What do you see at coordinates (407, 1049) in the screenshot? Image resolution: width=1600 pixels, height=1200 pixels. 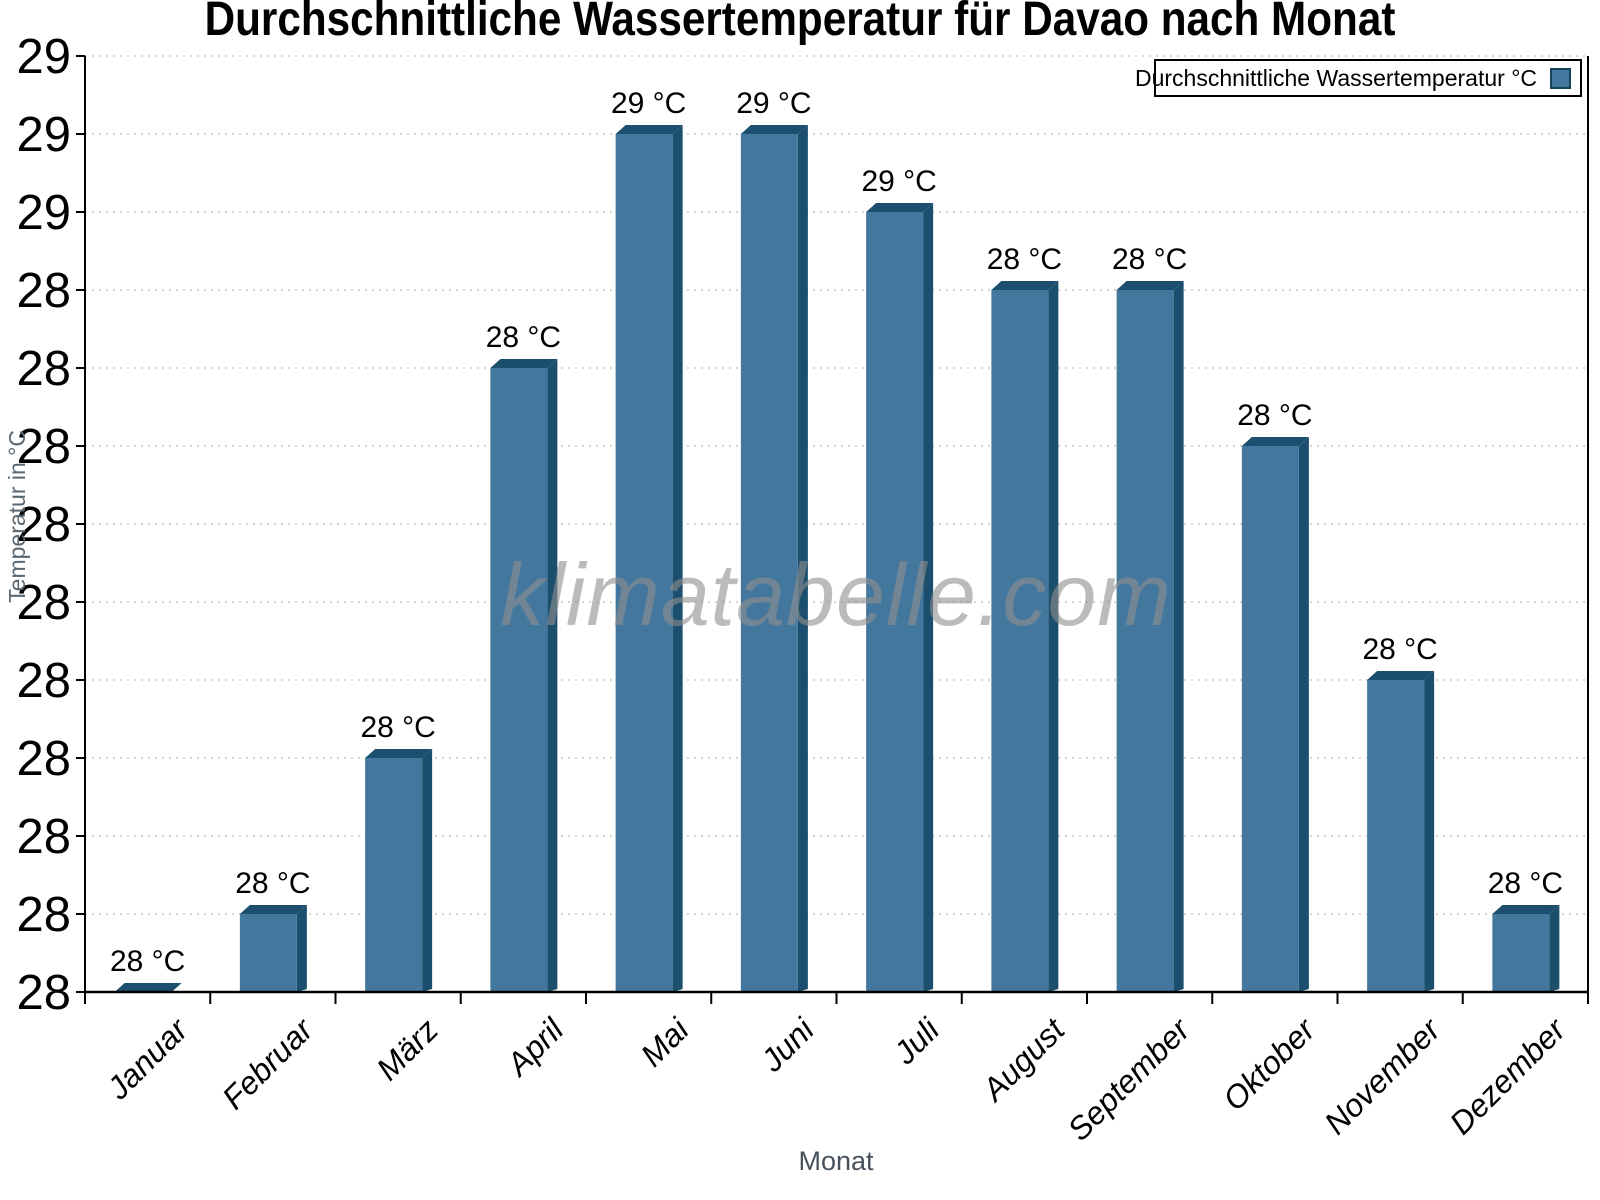 I see `x-tick-label: März` at bounding box center [407, 1049].